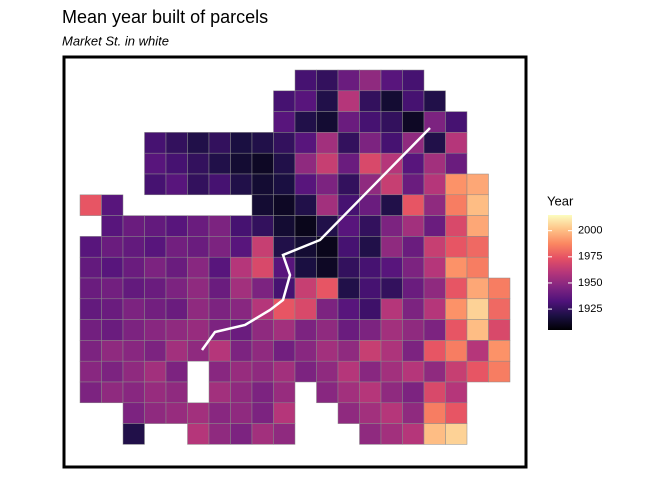  Describe the element at coordinates (590, 231) in the screenshot. I see `colorbar-tick-label: 2000` at that location.